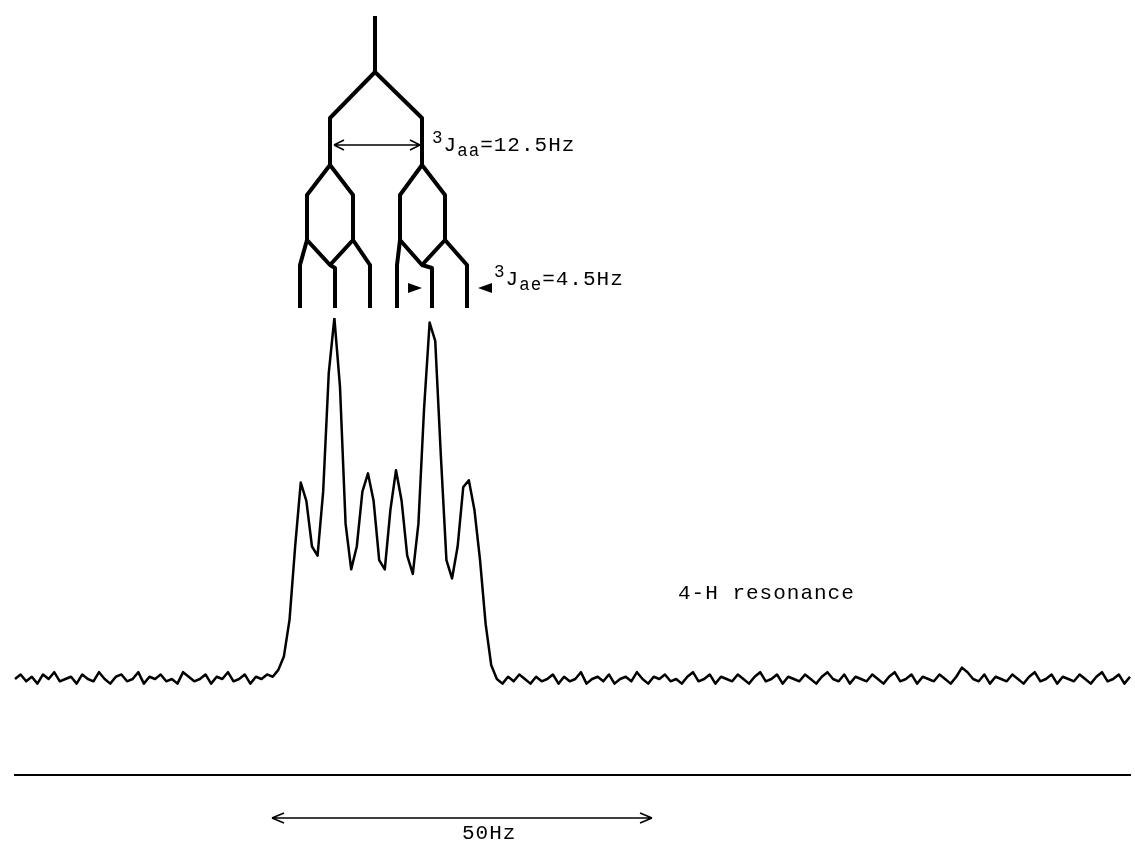 This screenshot has width=1135, height=867. What do you see at coordinates (559, 279) in the screenshot?
I see `text: $^{3}$J$_{ae}$=4.5Hz` at bounding box center [559, 279].